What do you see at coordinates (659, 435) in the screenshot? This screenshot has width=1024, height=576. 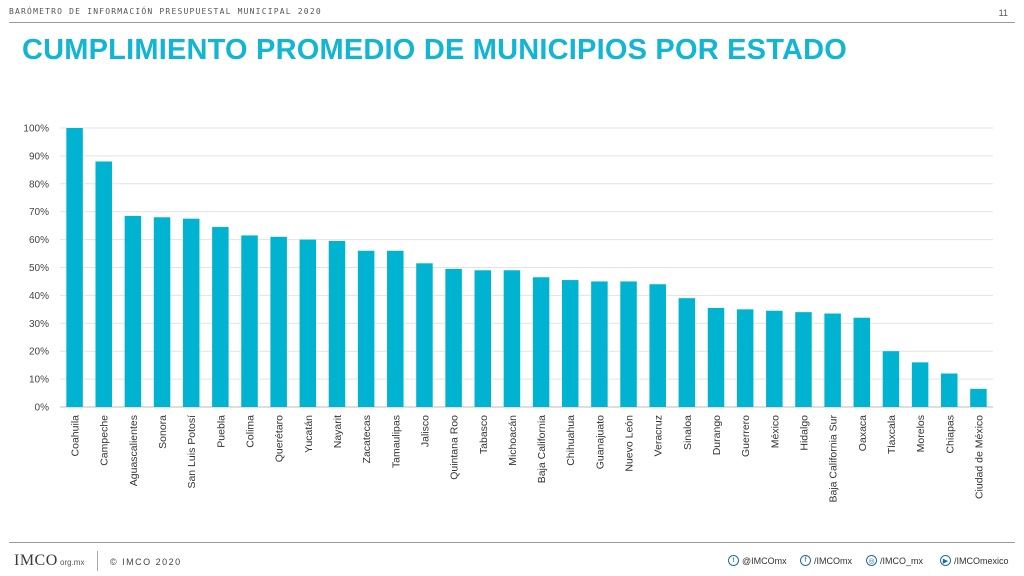 I see `x-tick-label: Veracruz` at bounding box center [659, 435].